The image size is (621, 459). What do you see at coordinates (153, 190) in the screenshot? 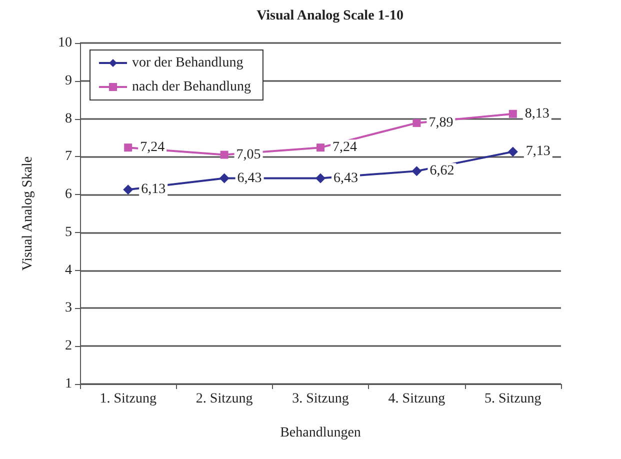
I see `data-label: 6,13` at bounding box center [153, 190].